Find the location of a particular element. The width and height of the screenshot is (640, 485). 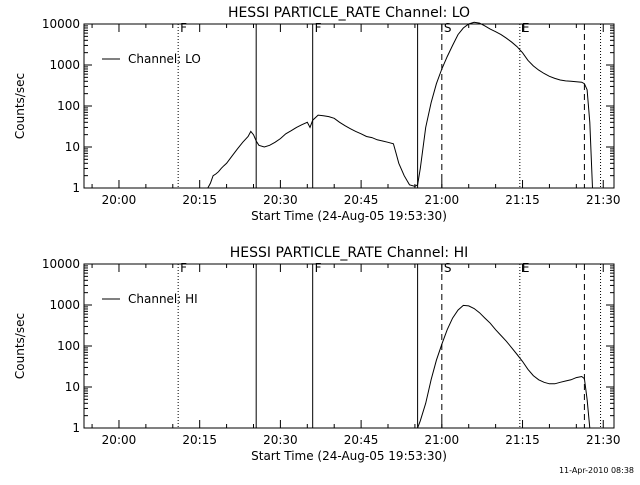

chart-title: HESSI PARTICLE_RATE Channel: HI is located at coordinates (349, 253).